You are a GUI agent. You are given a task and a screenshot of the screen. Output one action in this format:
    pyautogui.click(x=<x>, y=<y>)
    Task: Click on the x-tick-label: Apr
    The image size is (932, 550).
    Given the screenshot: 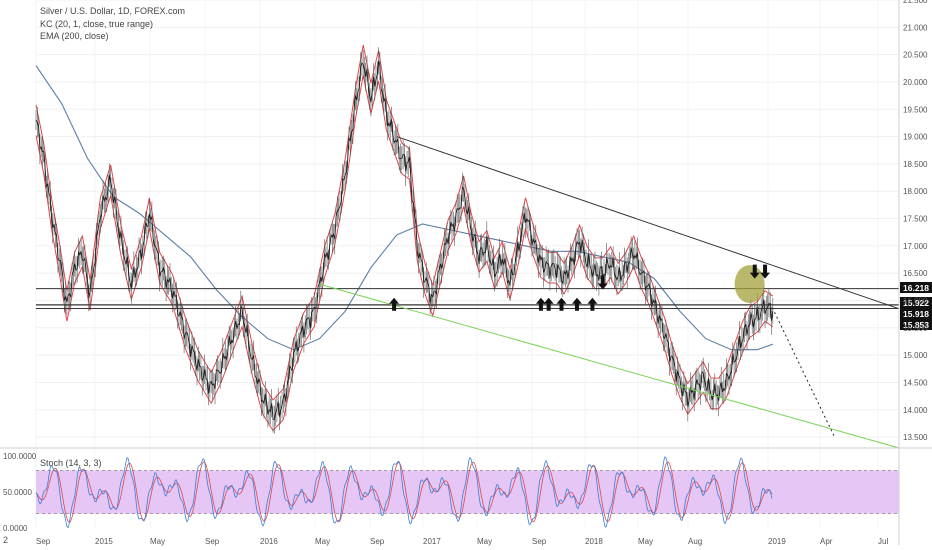 What is the action you would take?
    pyautogui.click(x=826, y=541)
    